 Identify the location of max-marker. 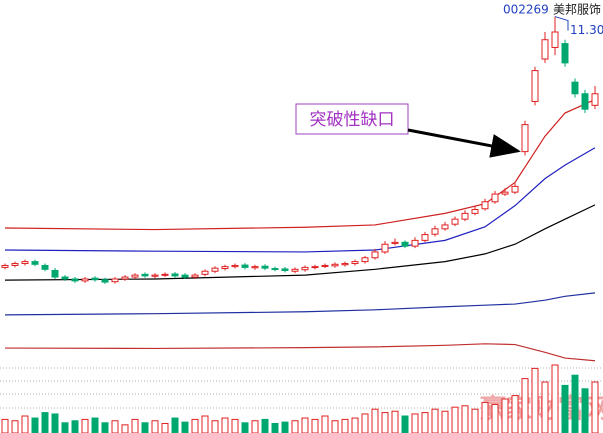
(561, 23).